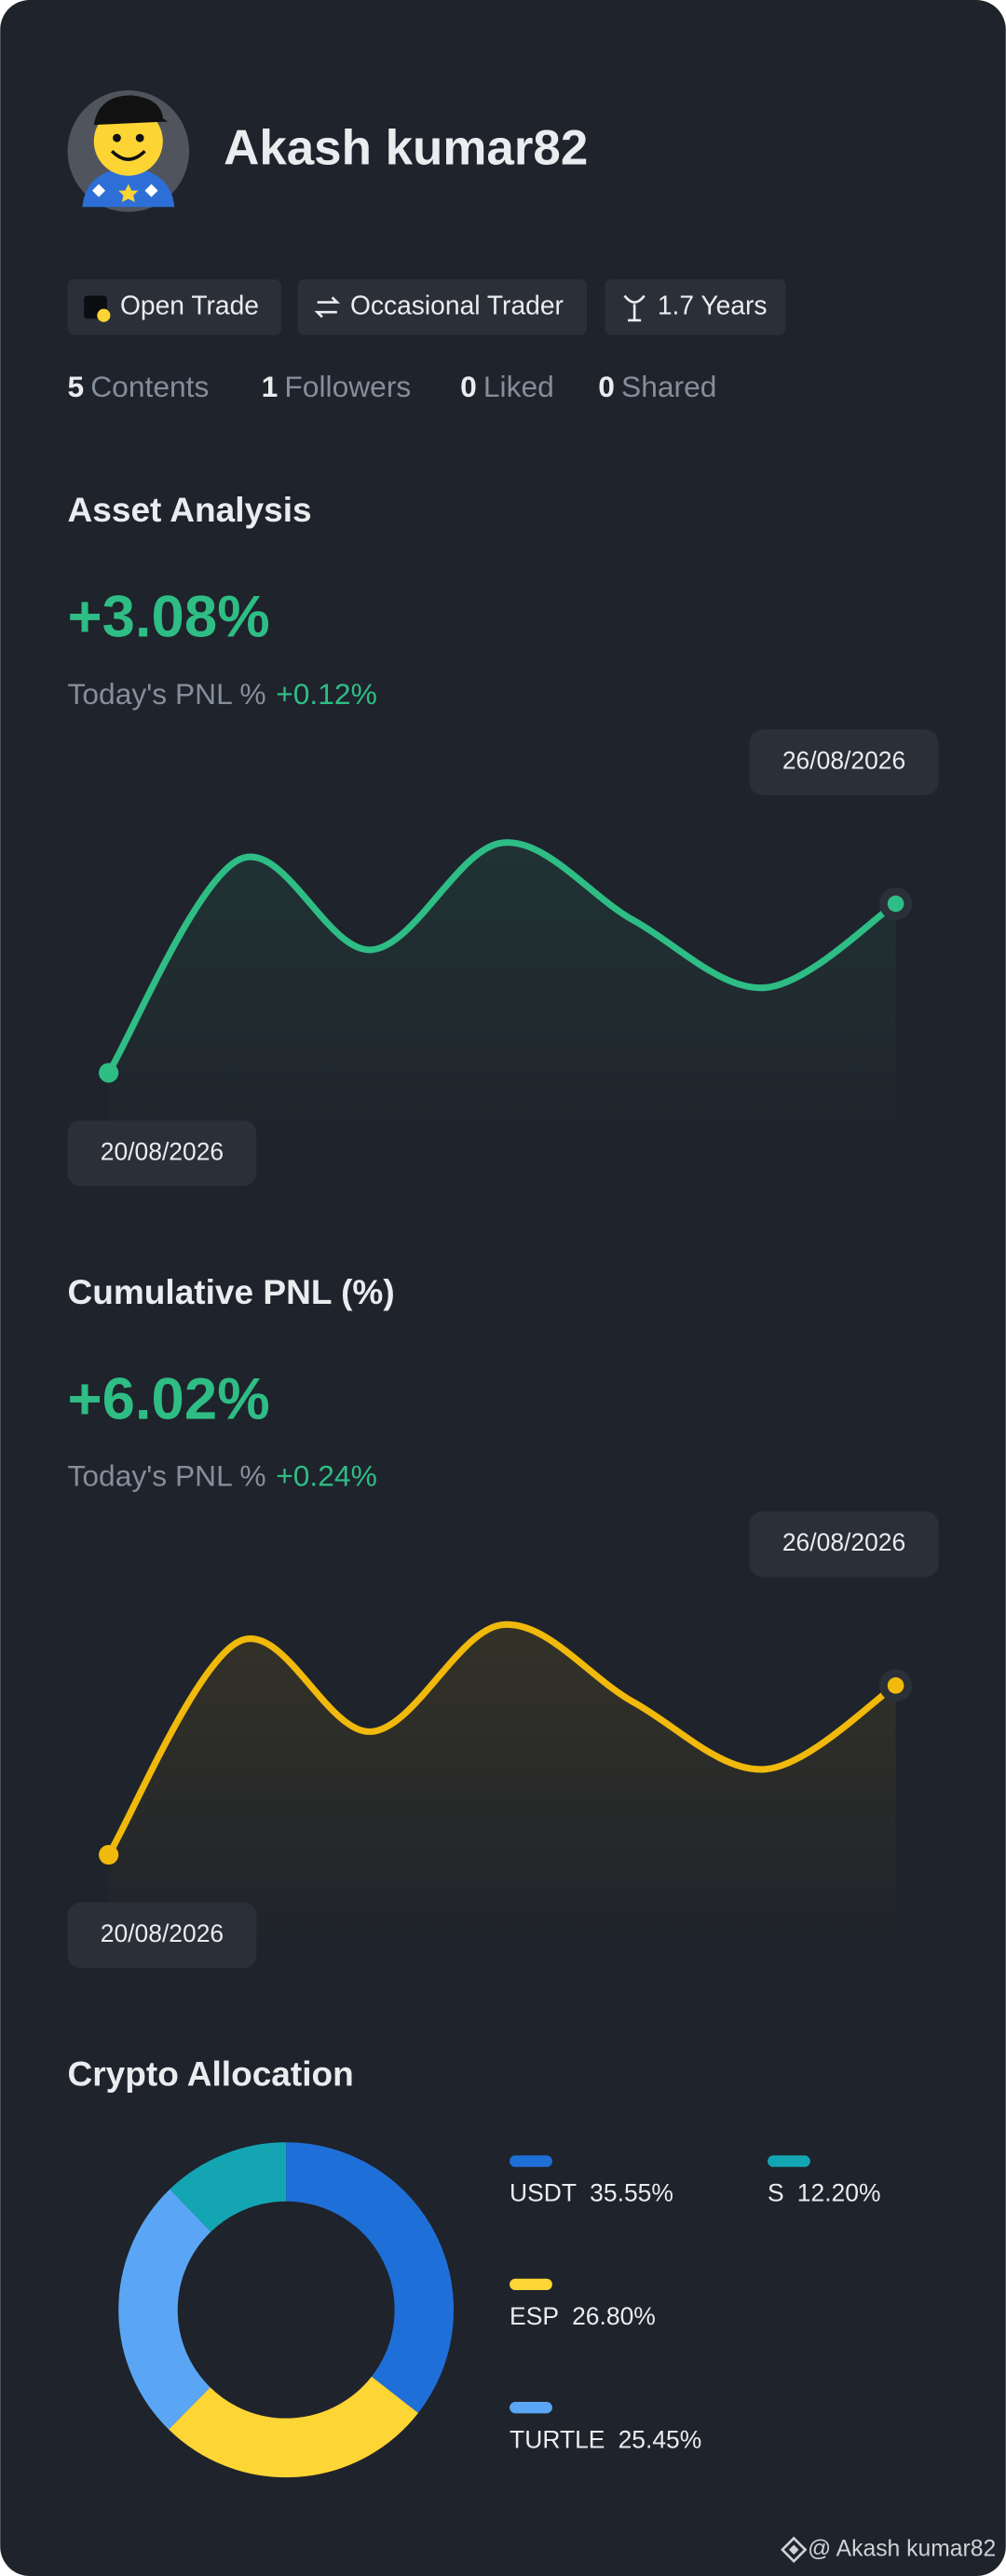 The width and height of the screenshot is (1006, 2576). I want to click on legend-entry: USDT 35.55%, so click(591, 2193).